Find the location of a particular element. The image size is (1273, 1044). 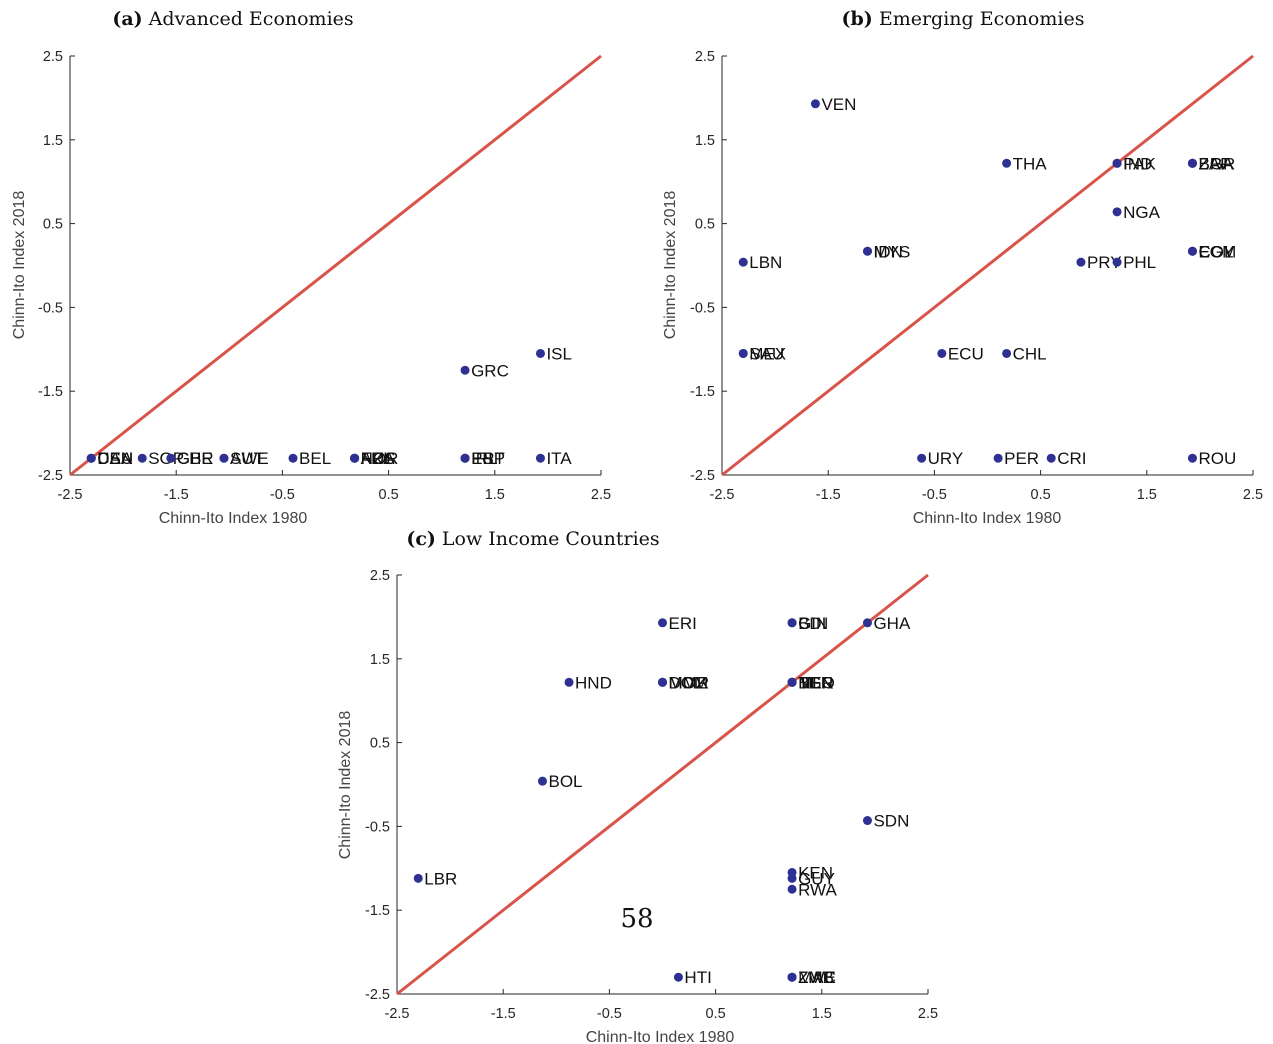

data-point-label: BGR is located at coordinates (1216, 163).